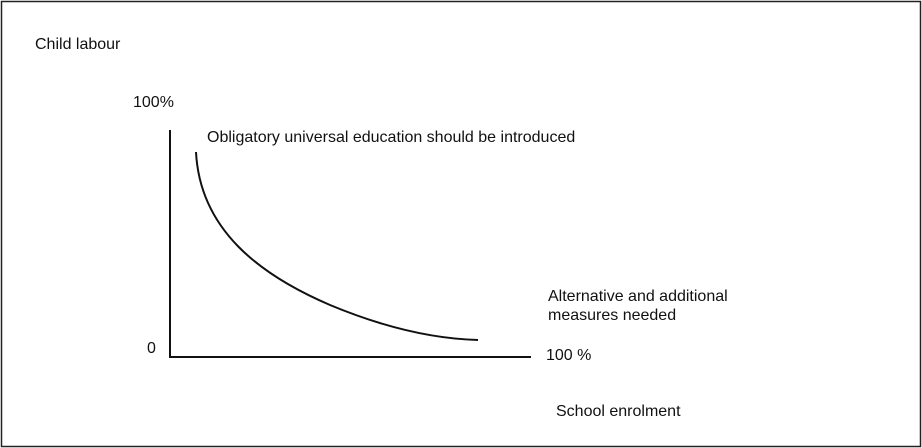 The image size is (922, 448). Describe the element at coordinates (638, 296) in the screenshot. I see `annotation: Alternative and additional` at that location.